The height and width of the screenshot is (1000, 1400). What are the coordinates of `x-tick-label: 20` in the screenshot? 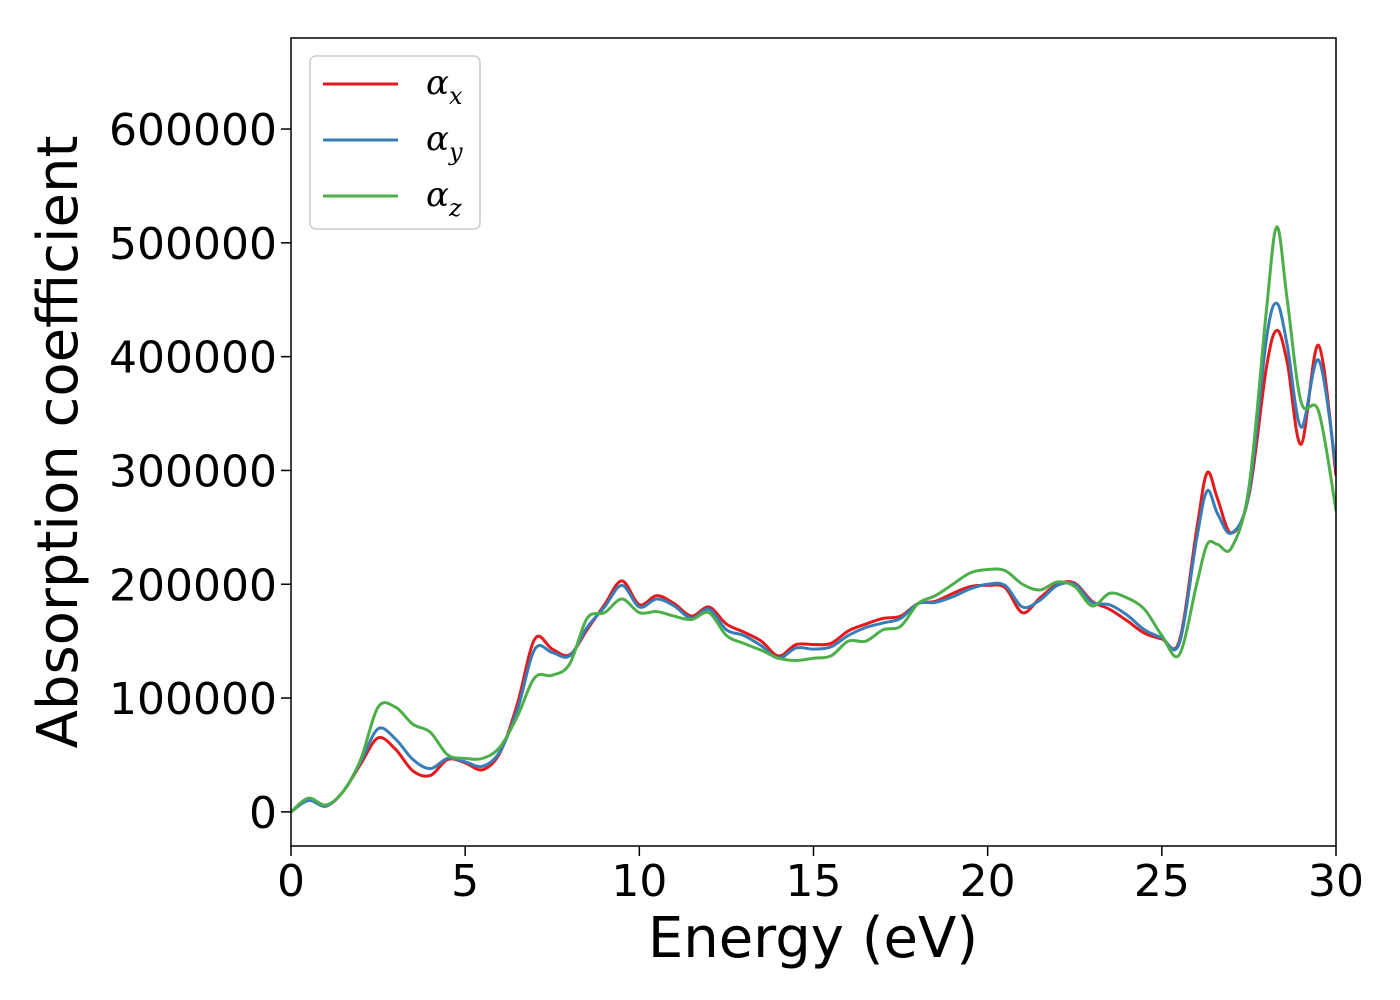 It's located at (988, 881).